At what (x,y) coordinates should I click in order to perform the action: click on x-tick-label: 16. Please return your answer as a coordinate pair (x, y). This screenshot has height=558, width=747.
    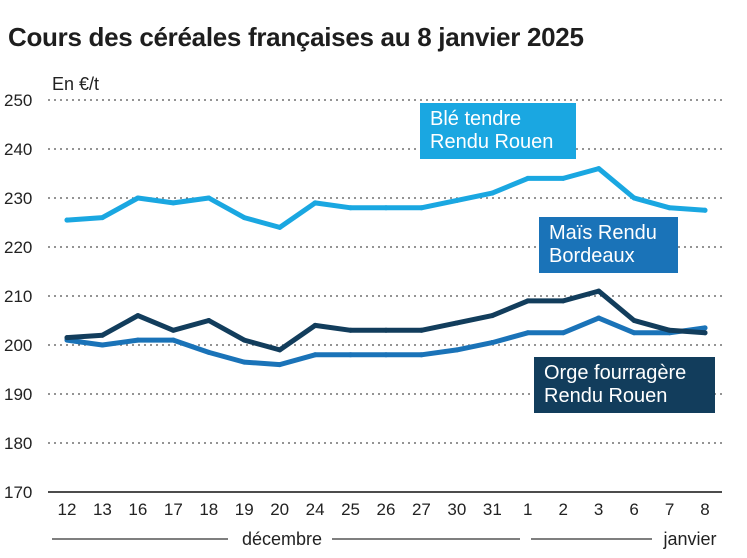
    Looking at the image, I should click on (137, 509).